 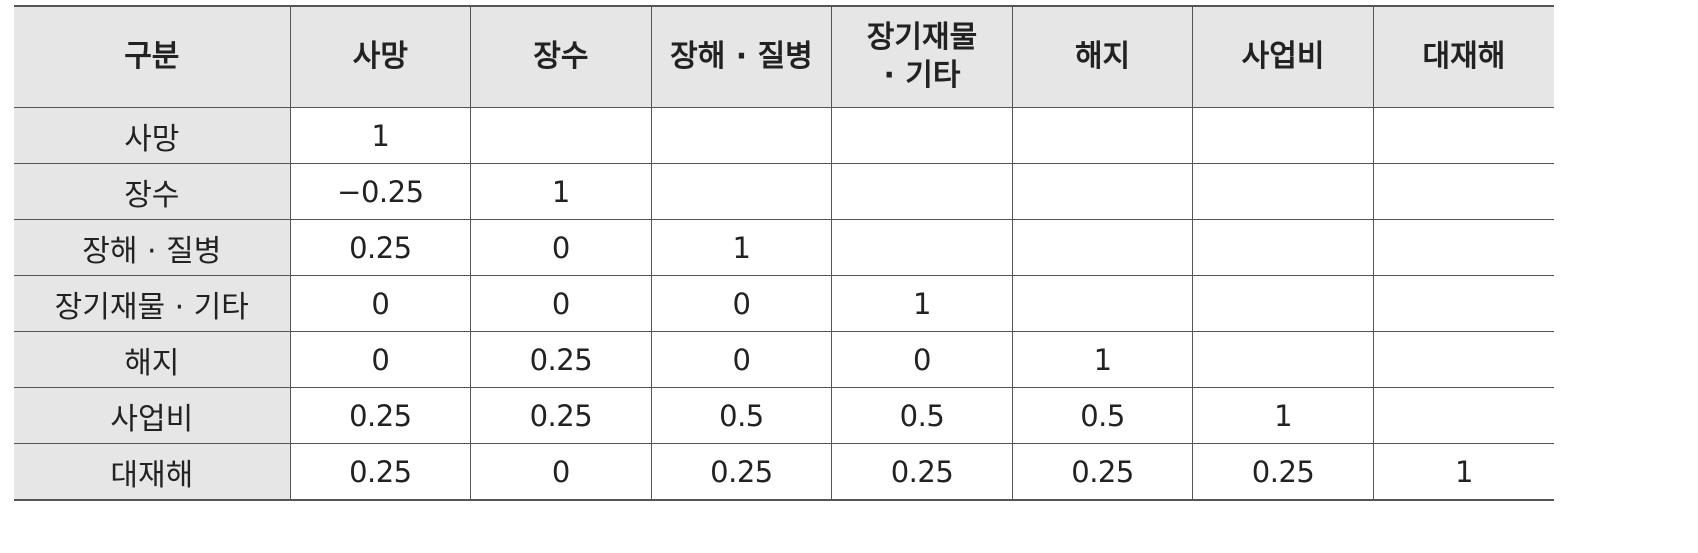 I want to click on table-row: 장해 · 질병 0.25 0 1, so click(x=784, y=247).